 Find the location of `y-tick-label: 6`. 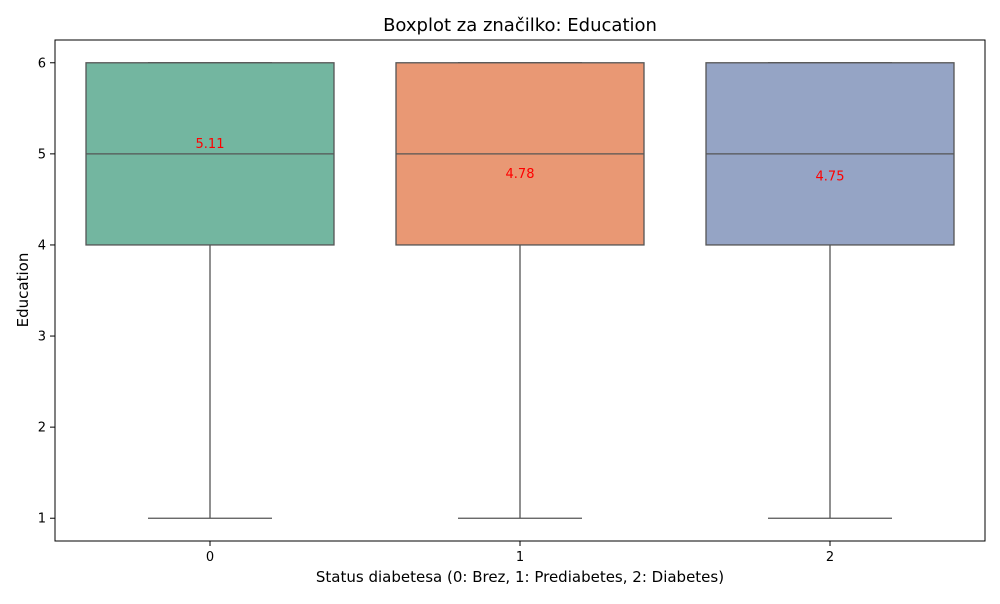

y-tick-label: 6 is located at coordinates (42, 63).